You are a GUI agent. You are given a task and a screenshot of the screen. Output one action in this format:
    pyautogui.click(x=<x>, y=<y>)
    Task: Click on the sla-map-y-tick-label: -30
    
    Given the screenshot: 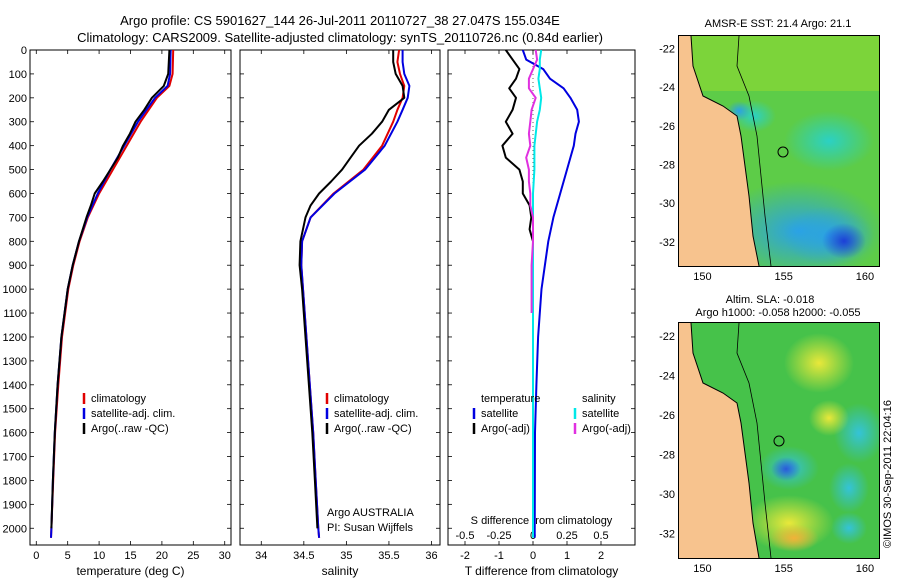 What is the action you would take?
    pyautogui.click(x=667, y=495)
    